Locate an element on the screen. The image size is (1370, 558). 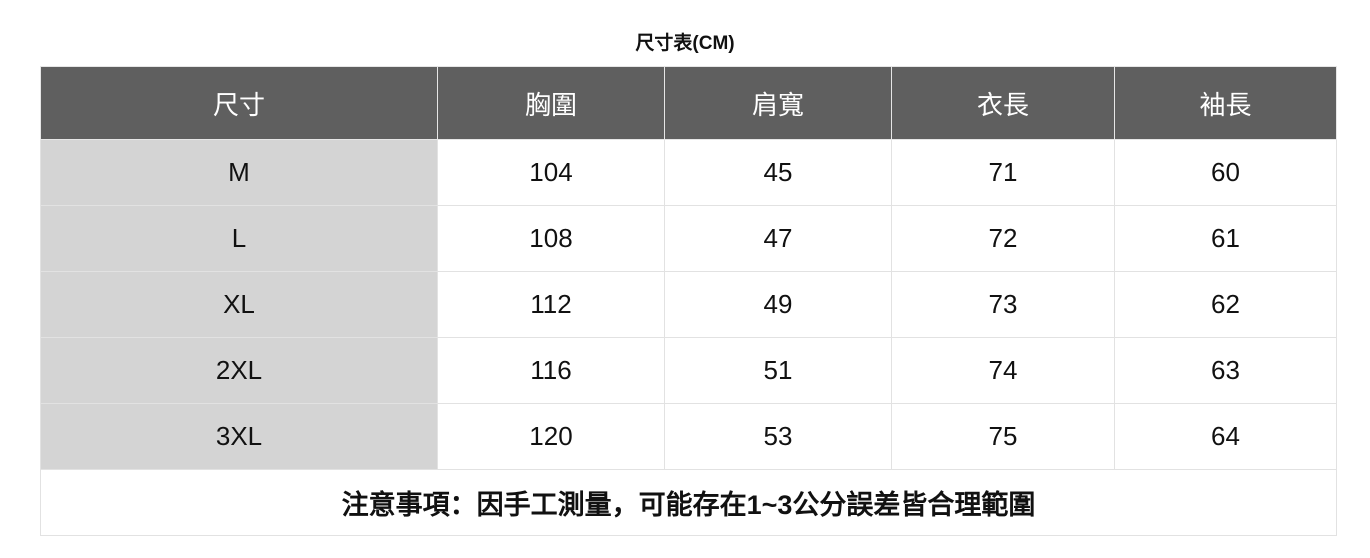
cell-chest: 120 is located at coordinates (551, 436).